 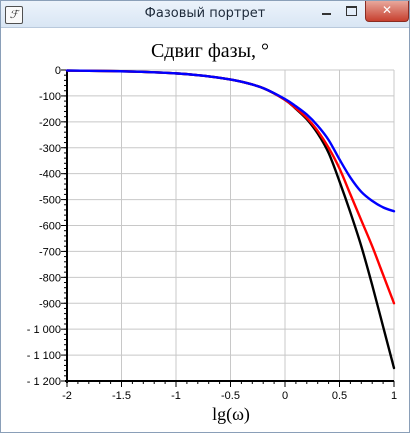 I want to click on y-tick-label: - 1 200, so click(x=44, y=382).